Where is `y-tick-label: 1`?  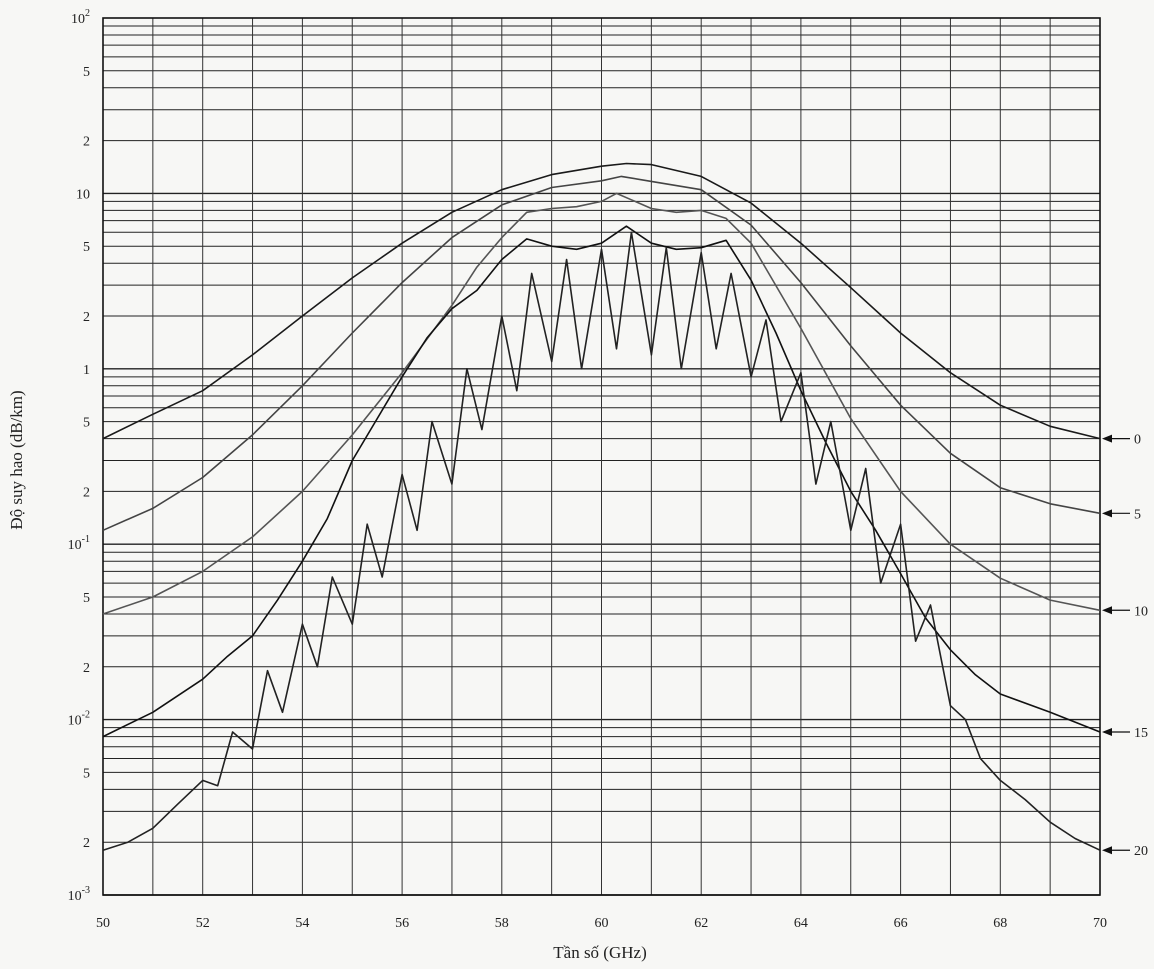 y-tick-label: 1 is located at coordinates (86, 370).